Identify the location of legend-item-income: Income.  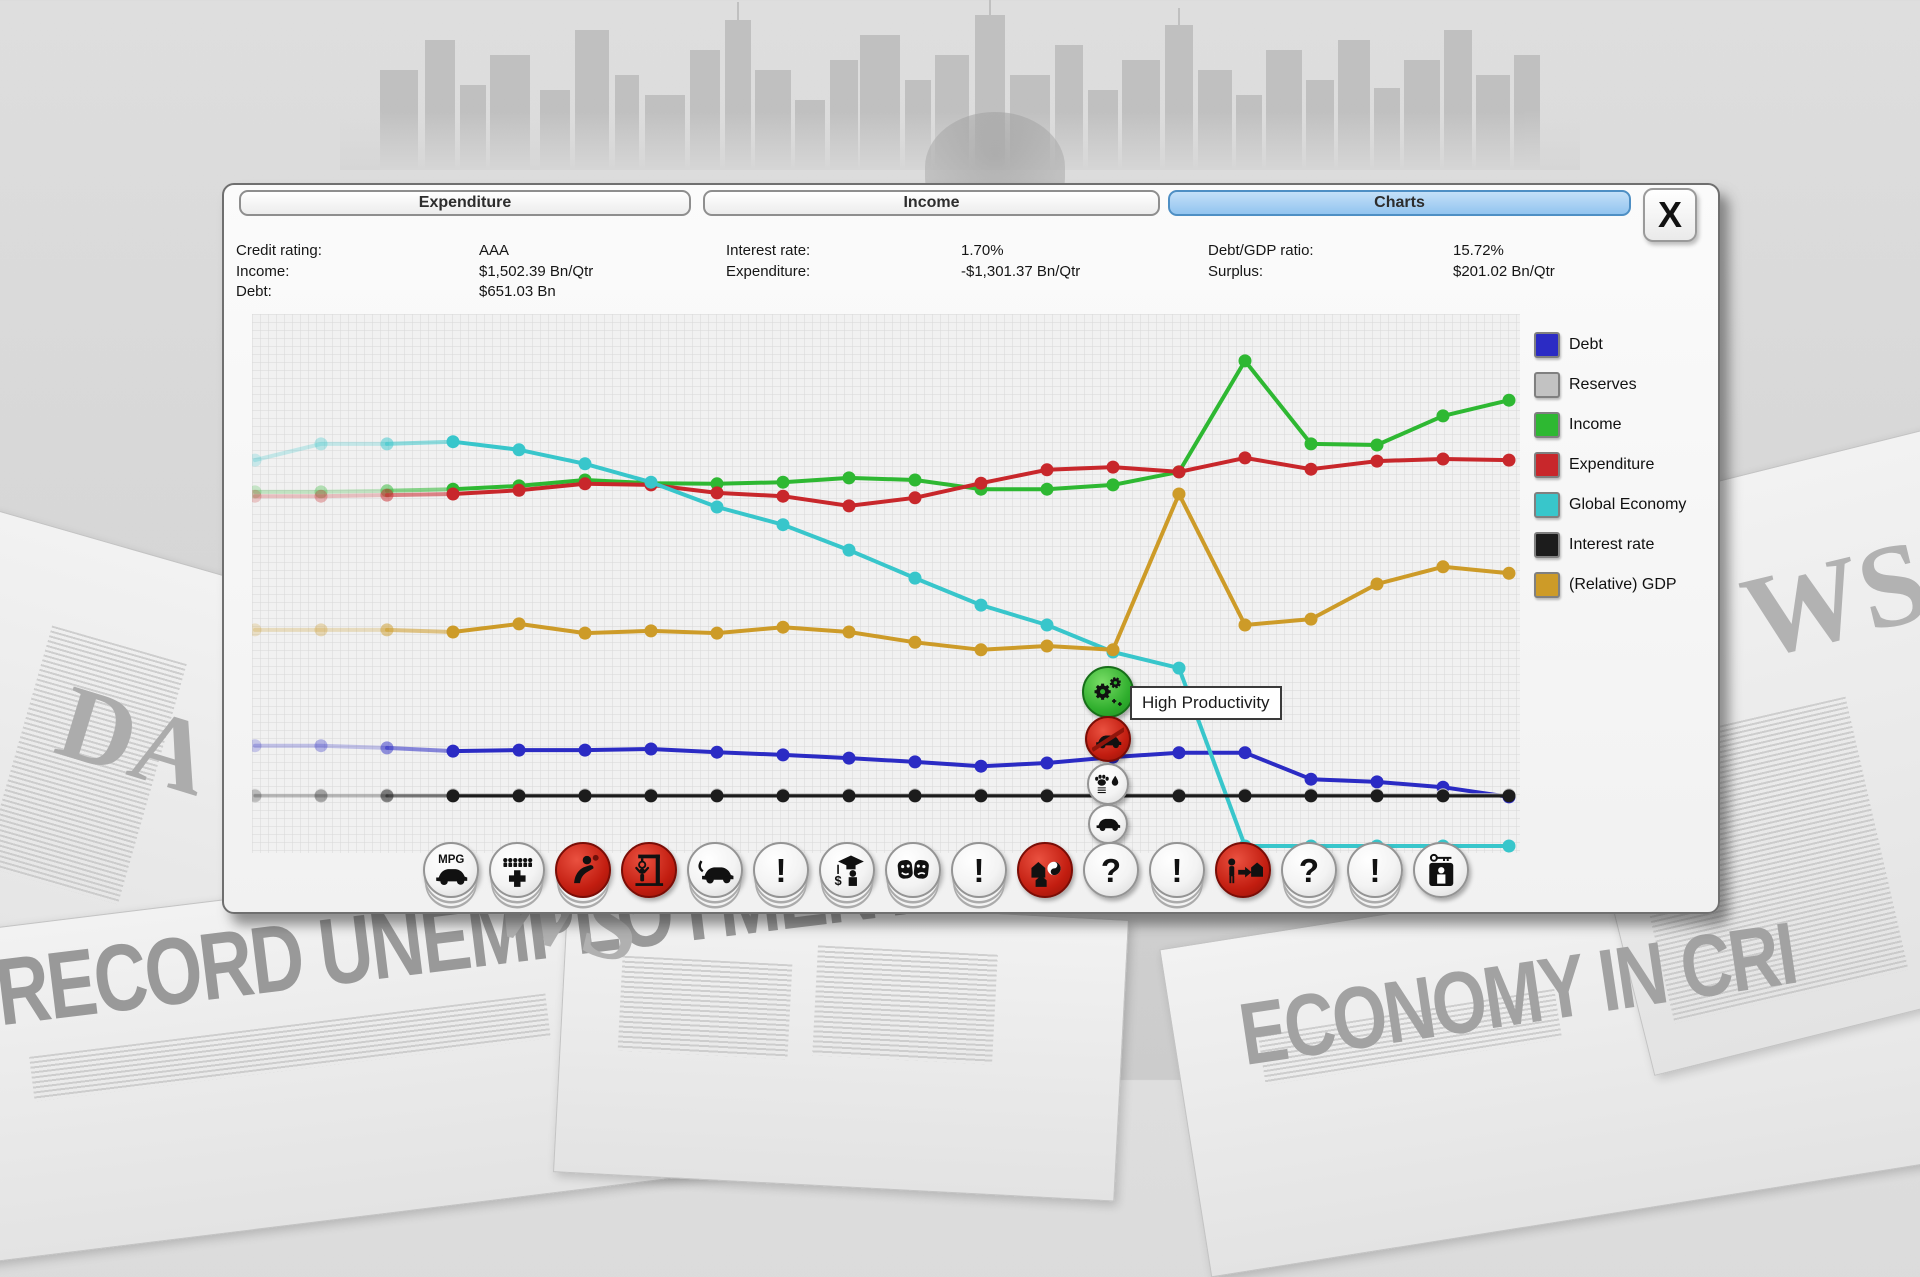
(1610, 425).